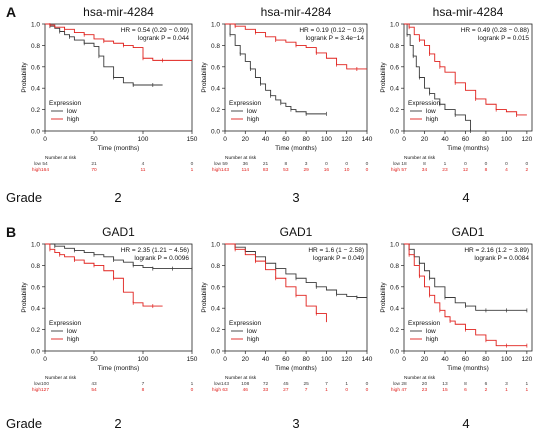  I want to click on stat-text: logrank P = 3.4e−14, so click(335, 38).